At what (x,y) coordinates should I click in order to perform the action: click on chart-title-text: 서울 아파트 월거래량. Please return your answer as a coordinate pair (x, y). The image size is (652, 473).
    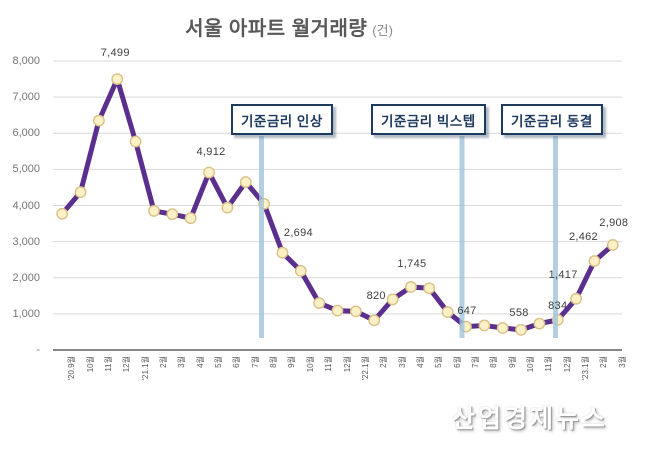
    Looking at the image, I should click on (276, 29).